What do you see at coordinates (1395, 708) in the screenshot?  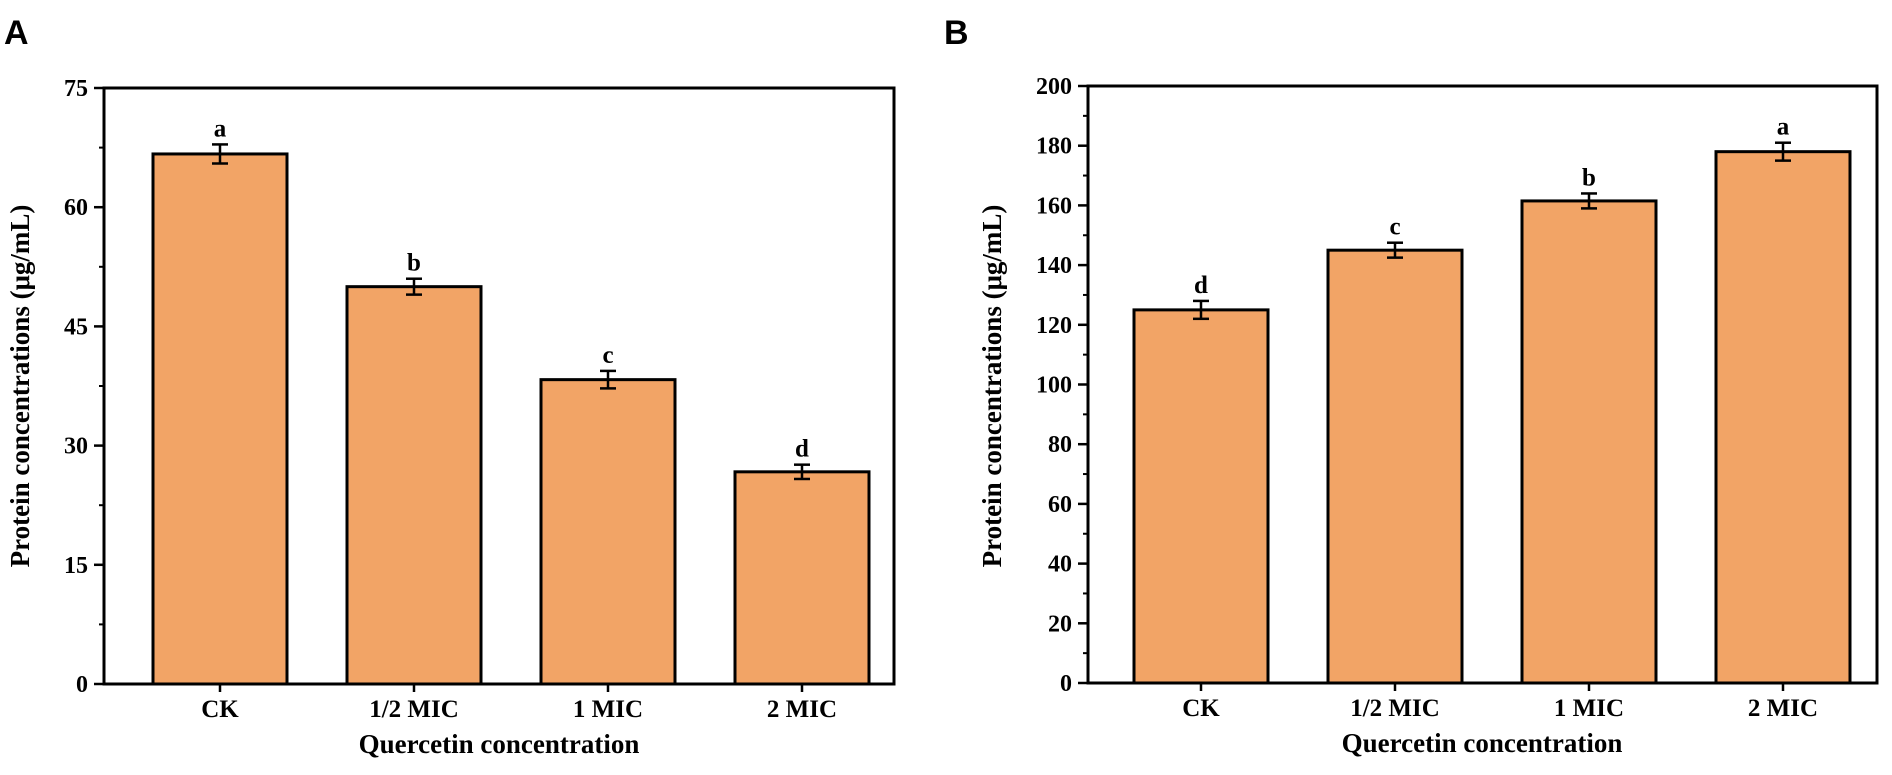 I see `x-tick-label-b: 1/2 MIC` at bounding box center [1395, 708].